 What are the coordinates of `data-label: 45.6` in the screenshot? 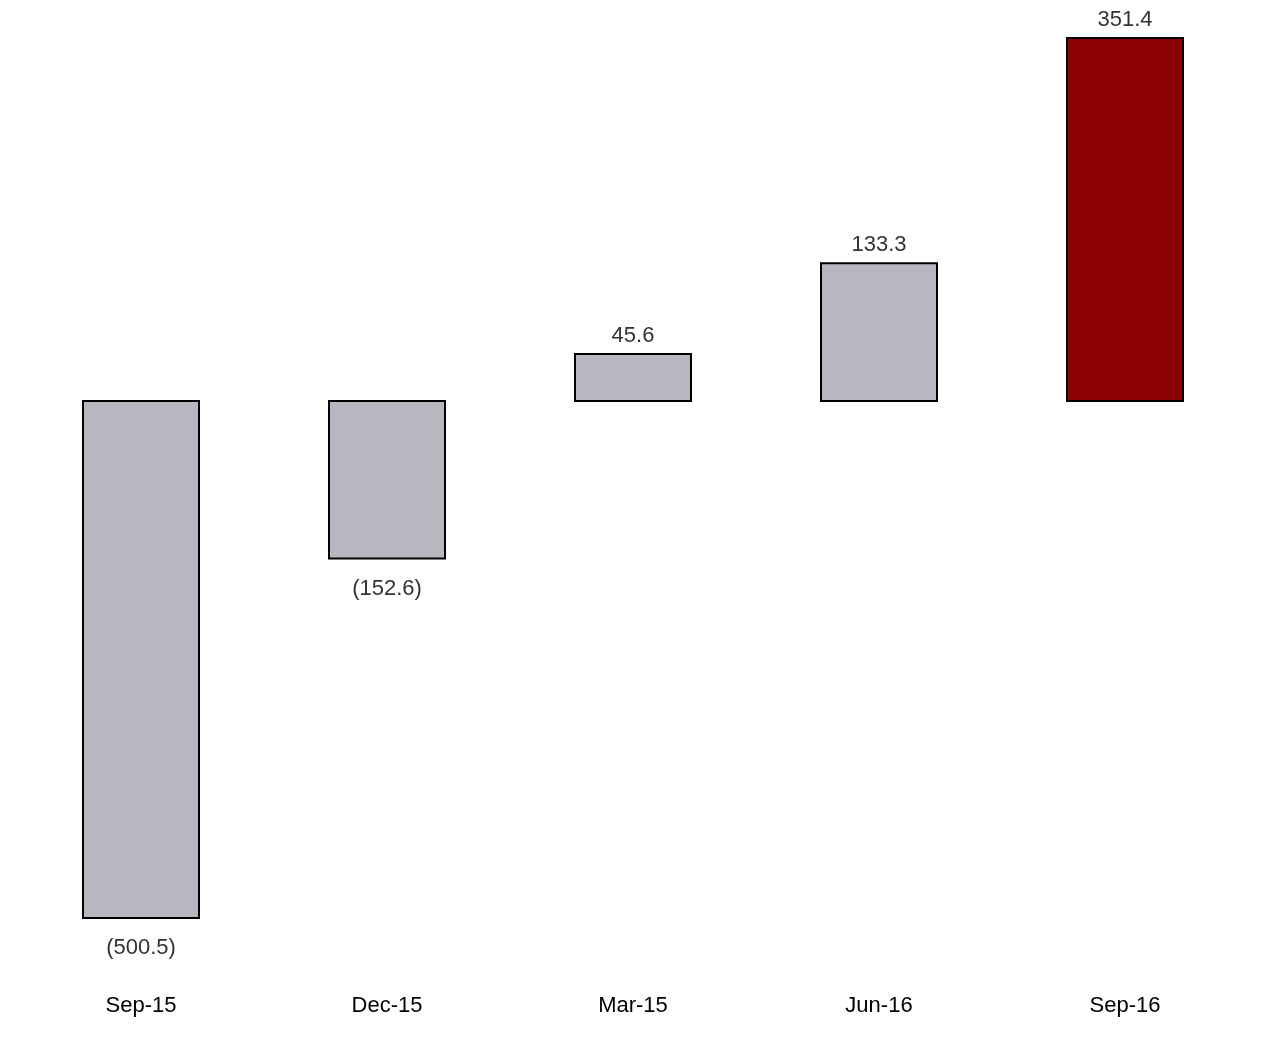 It's located at (633, 334).